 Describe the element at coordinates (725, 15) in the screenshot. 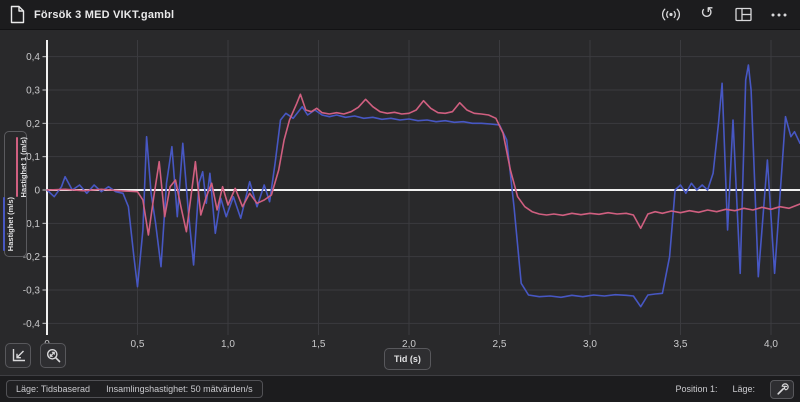

I see `topbar-actions: ↺` at that location.